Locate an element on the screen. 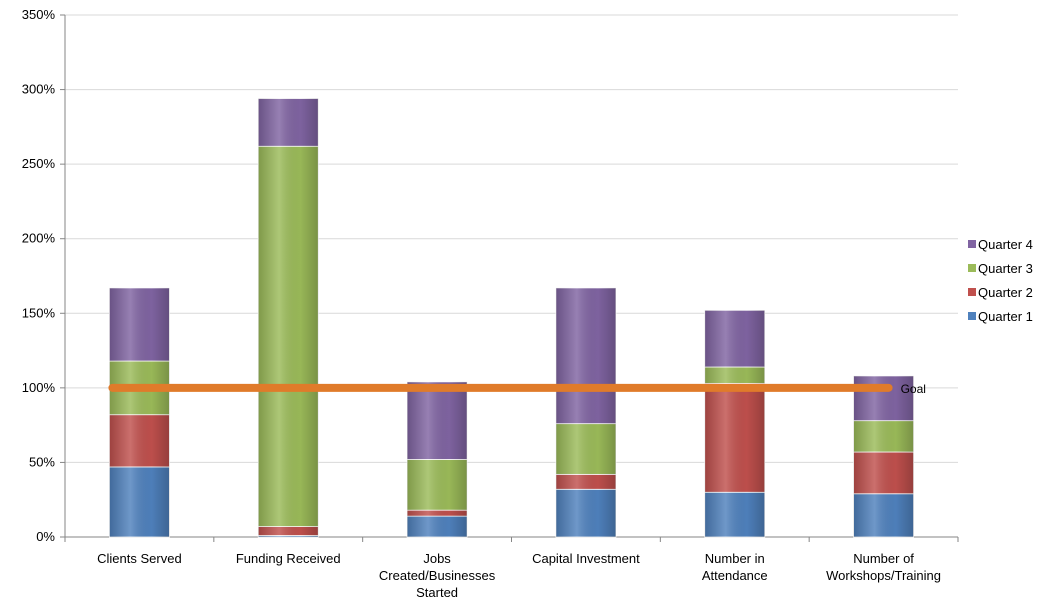 This screenshot has width=1050, height=607. x-category-label: Clients Served is located at coordinates (139, 558).